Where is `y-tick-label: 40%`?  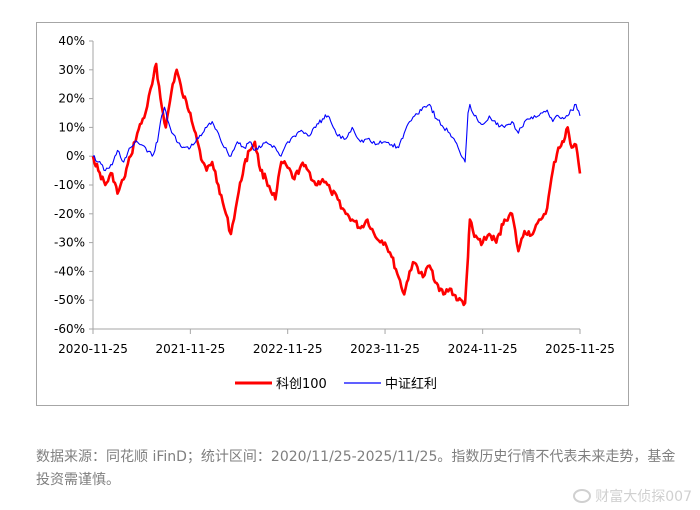
y-tick-label: 40% is located at coordinates (71, 41).